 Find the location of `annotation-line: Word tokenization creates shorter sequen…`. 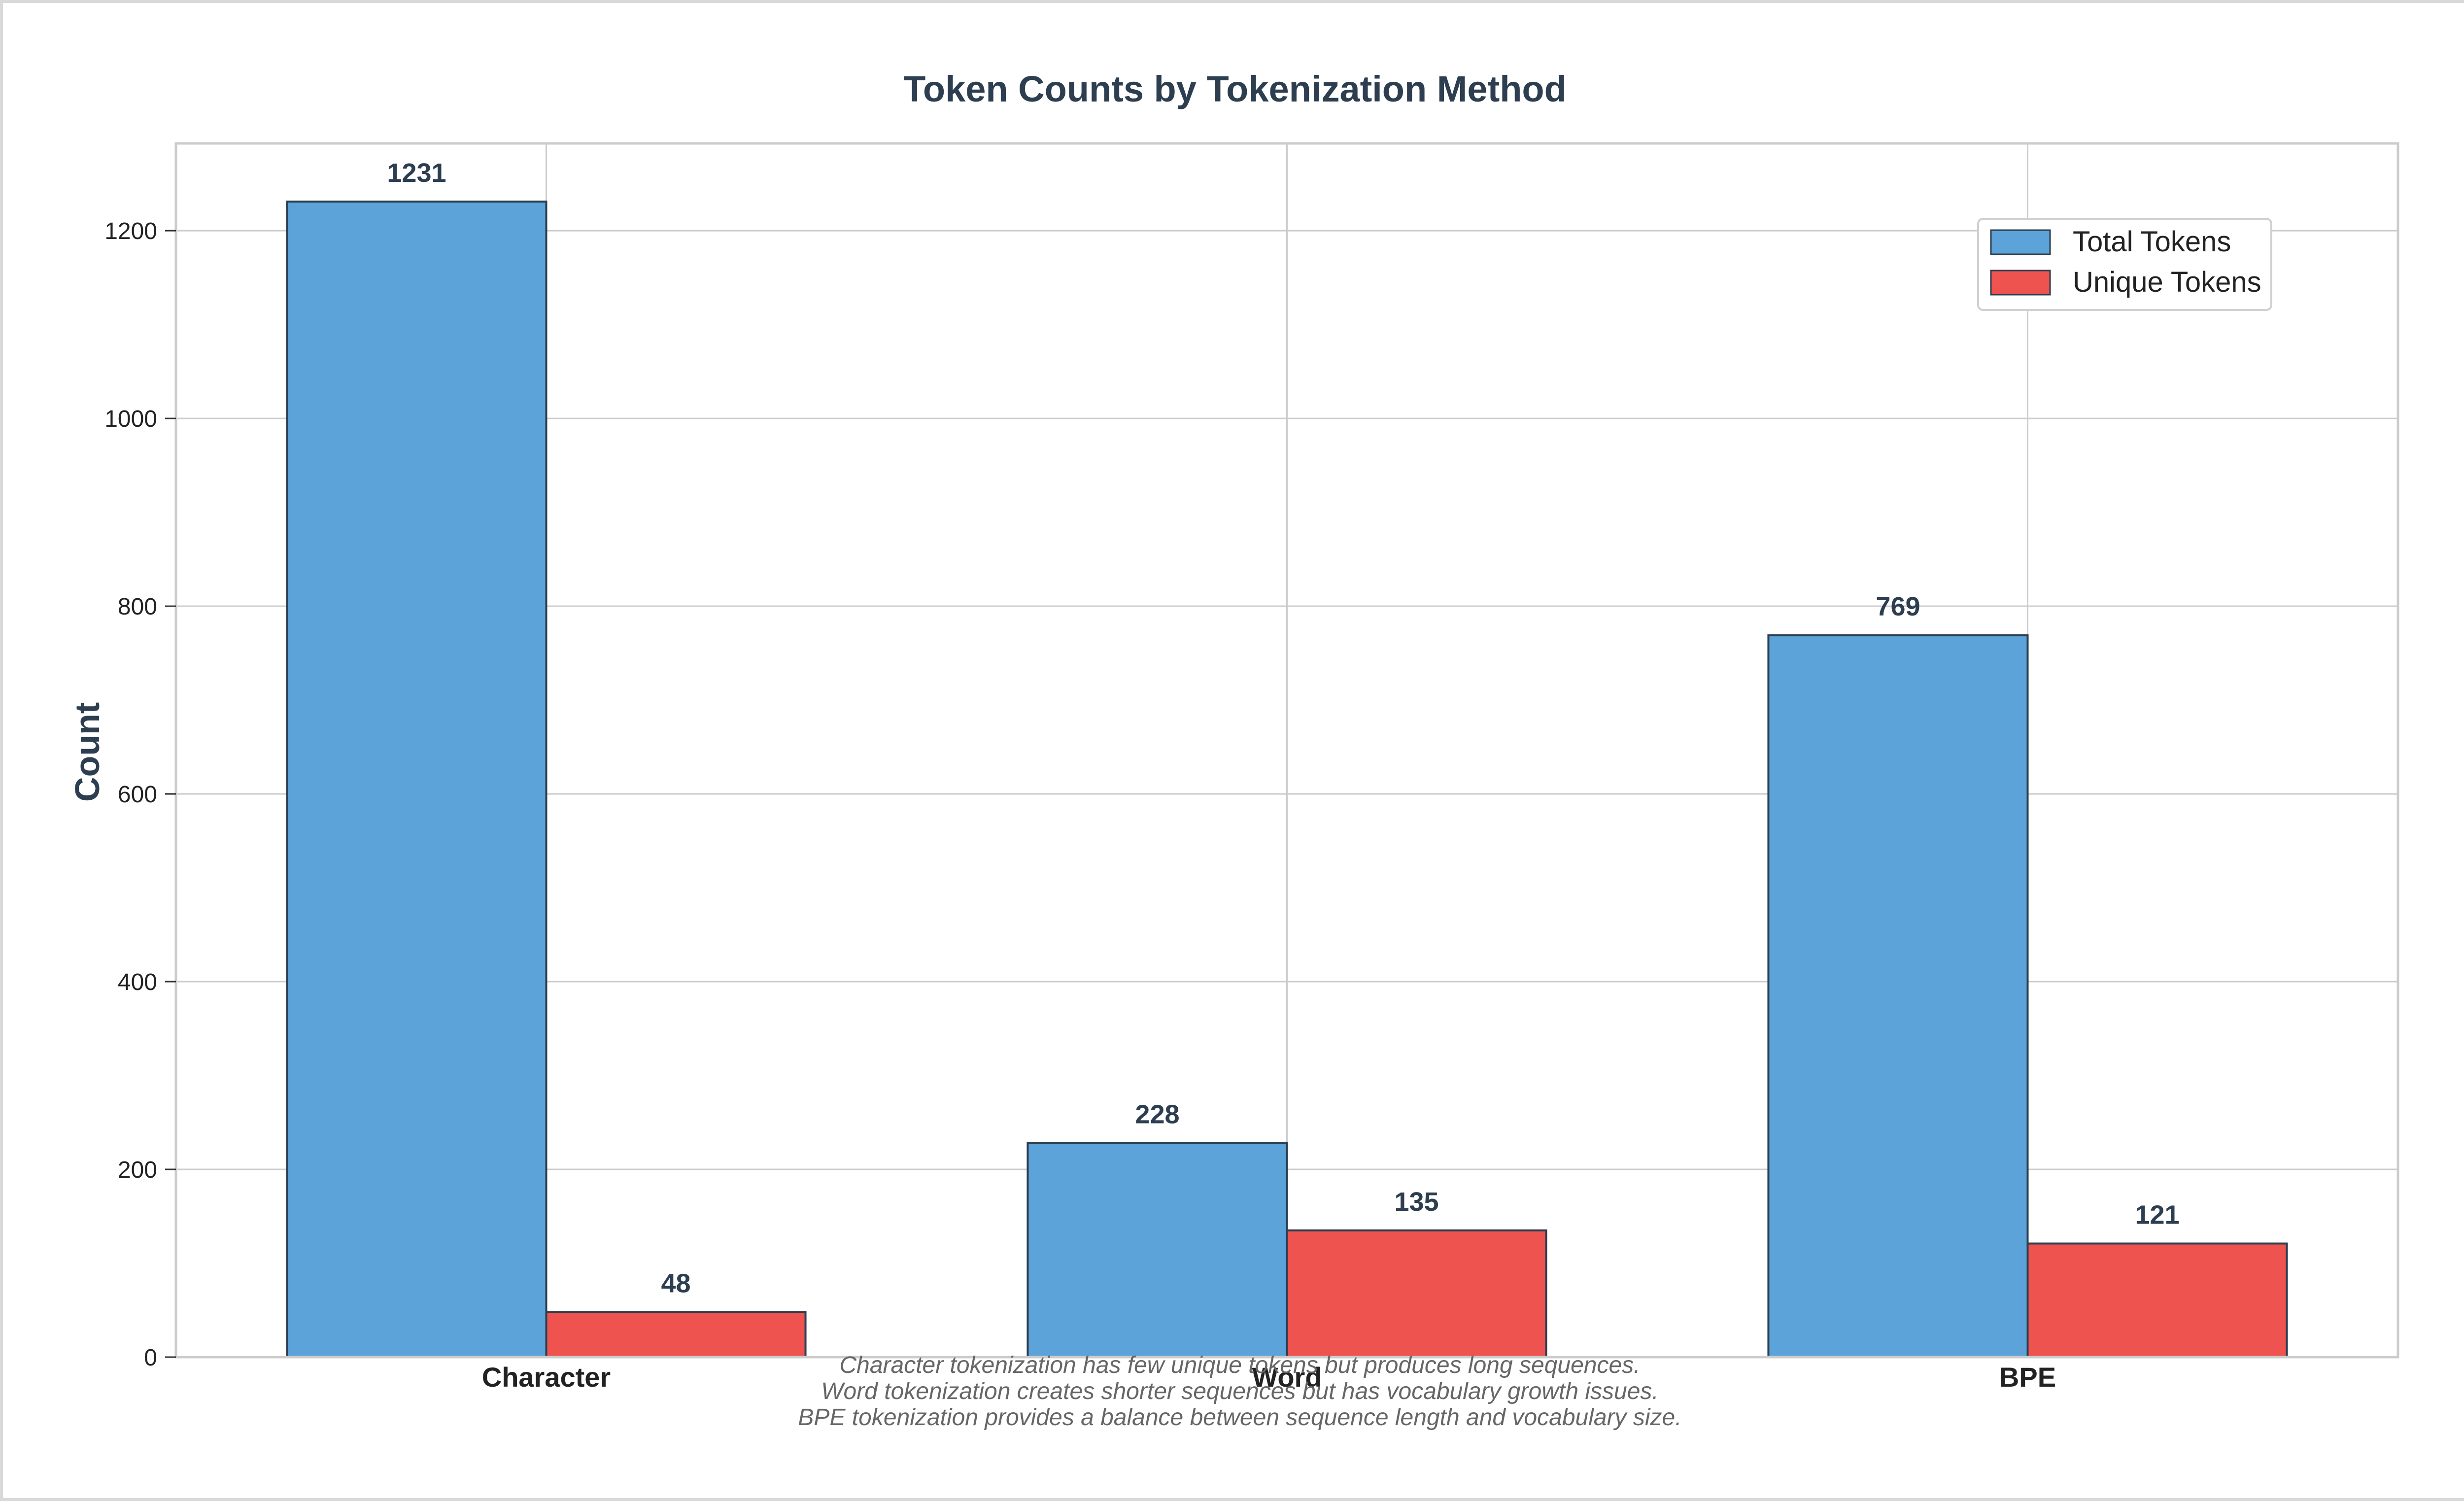

annotation-line: Word tokenization creates shorter sequen… is located at coordinates (1240, 1391).